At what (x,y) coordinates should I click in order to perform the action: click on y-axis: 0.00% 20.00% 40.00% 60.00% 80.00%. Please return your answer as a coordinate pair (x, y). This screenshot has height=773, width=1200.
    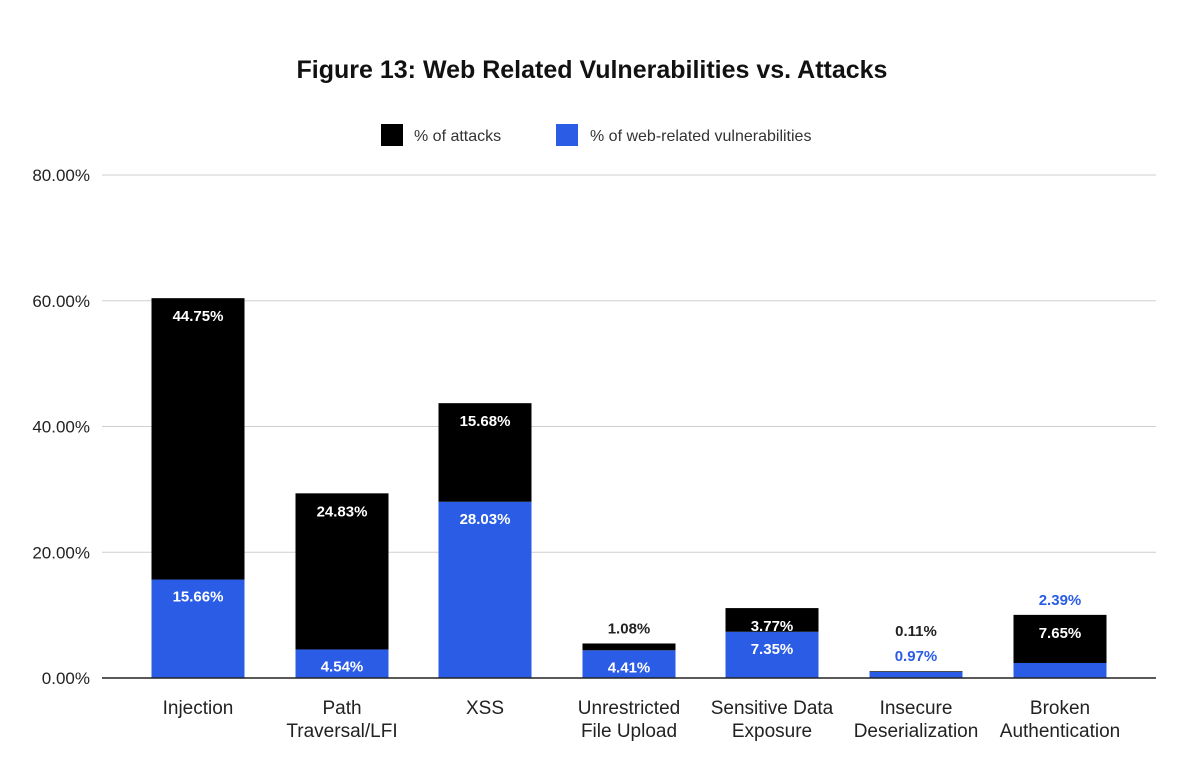
    Looking at the image, I should click on (61, 427).